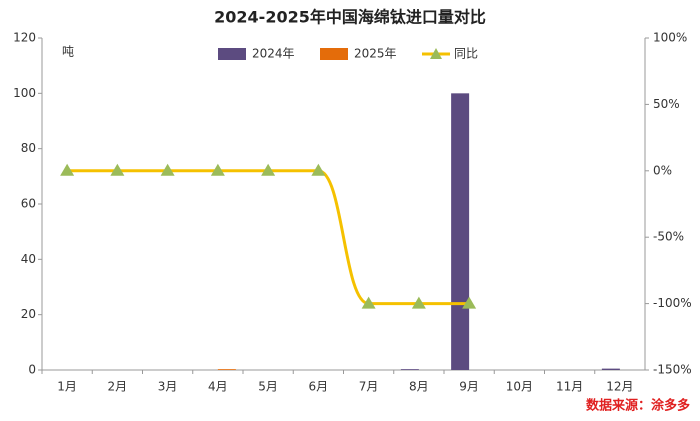  I want to click on x-tick-label: 1月, so click(67, 387).